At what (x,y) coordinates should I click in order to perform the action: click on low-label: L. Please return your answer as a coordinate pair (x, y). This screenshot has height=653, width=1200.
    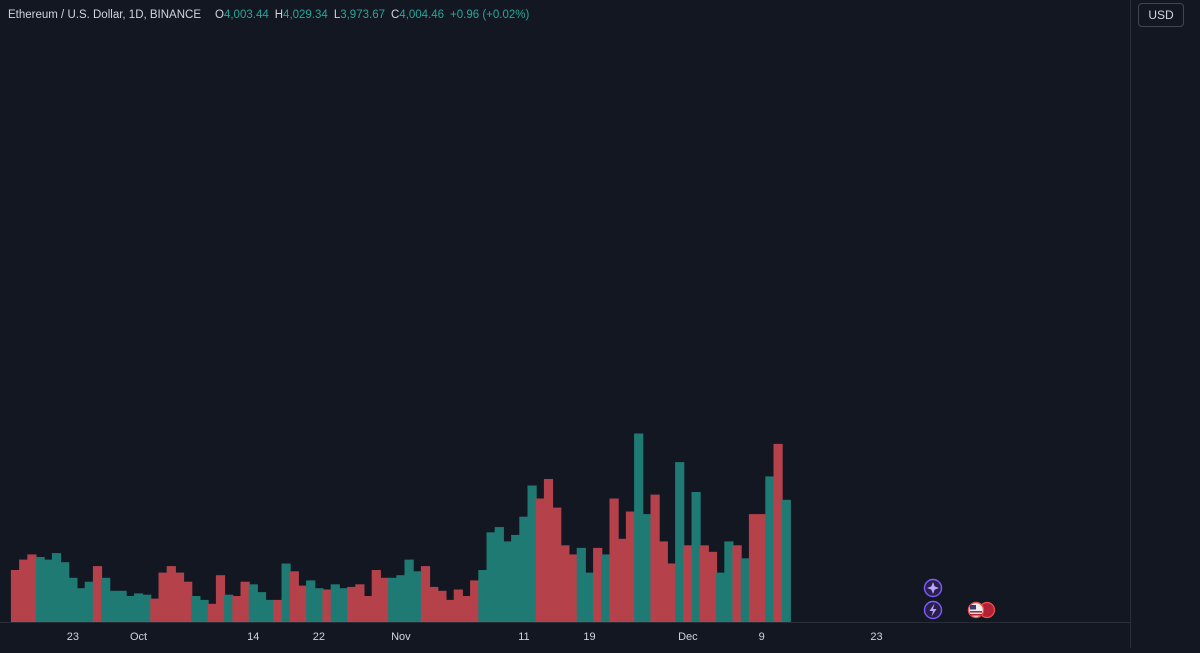
    Looking at the image, I should click on (337, 15).